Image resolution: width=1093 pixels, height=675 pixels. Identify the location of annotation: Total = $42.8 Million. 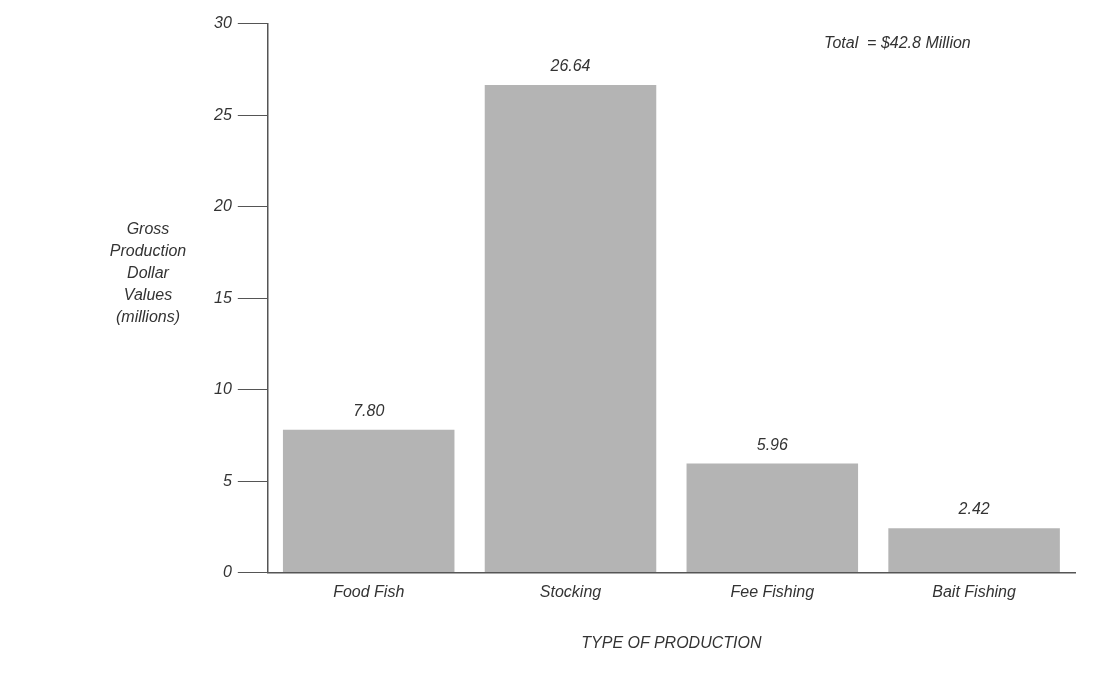
(897, 42).